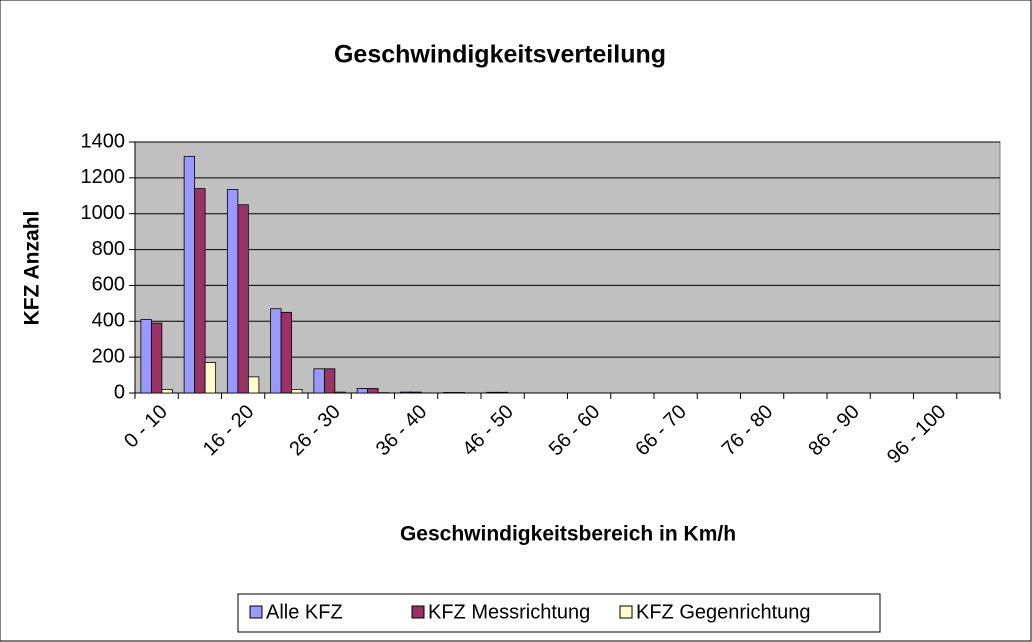  I want to click on legend-box, so click(559, 613).